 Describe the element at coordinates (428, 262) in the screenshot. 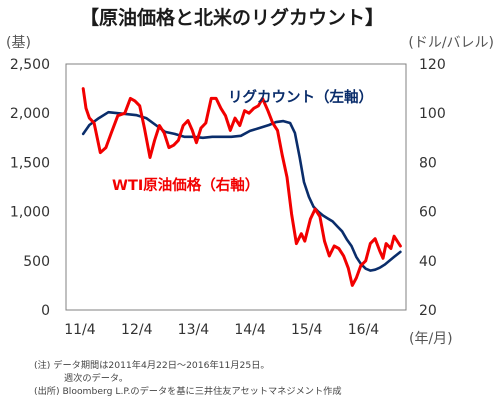

I see `right-tick-label: 40` at that location.